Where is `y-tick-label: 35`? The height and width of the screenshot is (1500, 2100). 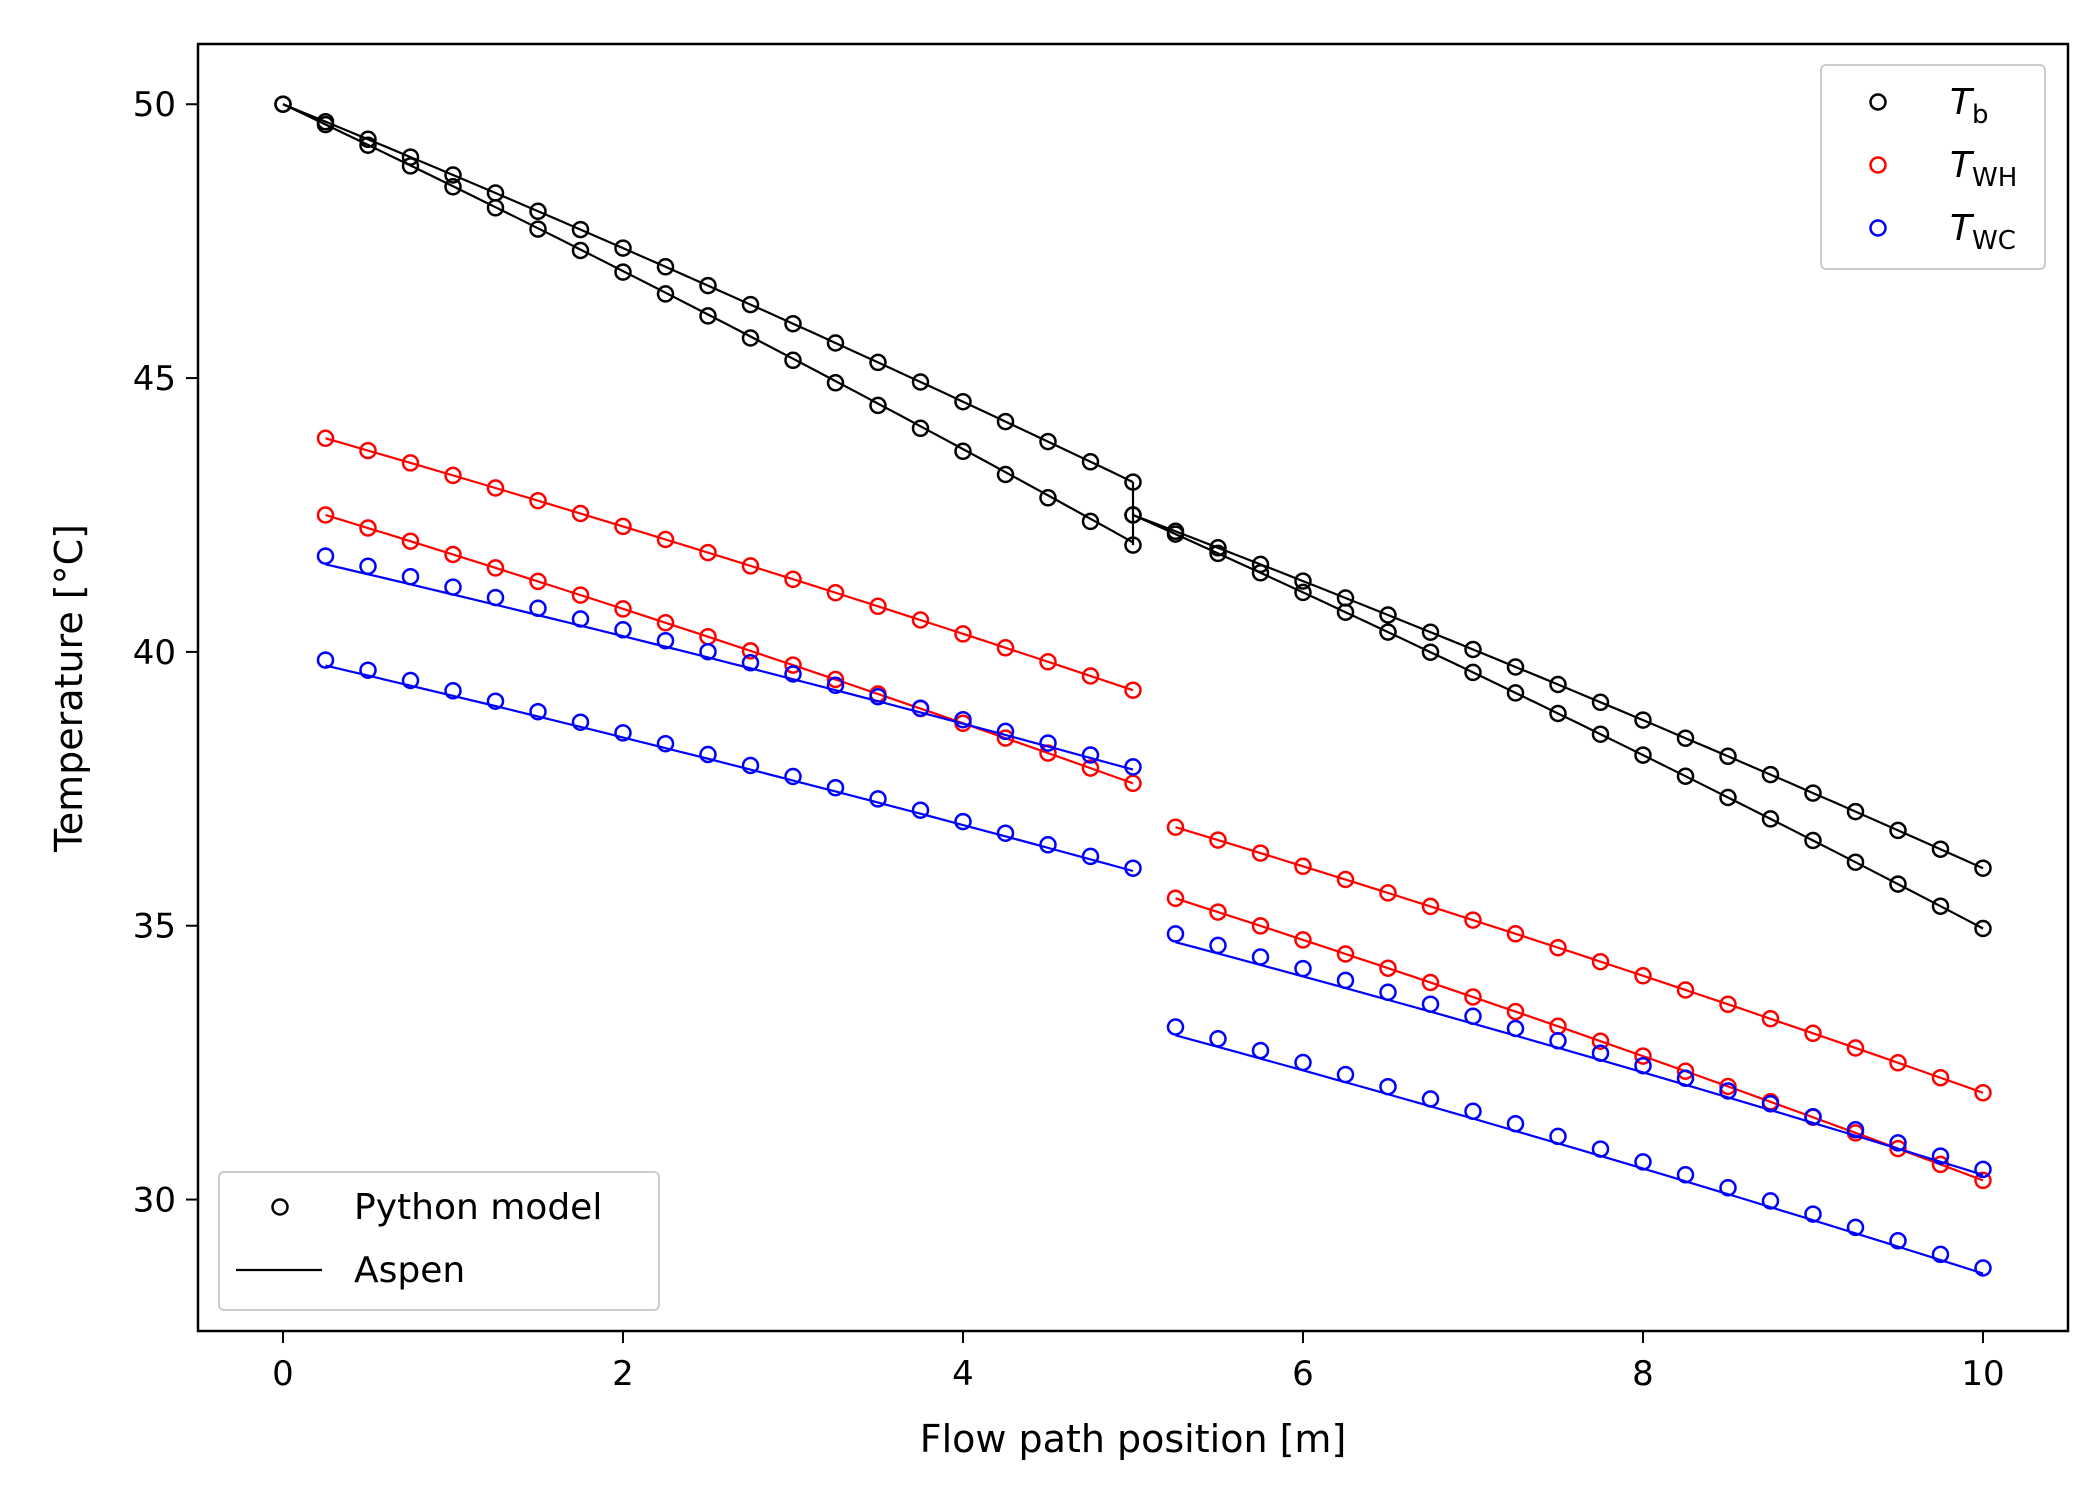
y-tick-label: 35 is located at coordinates (154, 927).